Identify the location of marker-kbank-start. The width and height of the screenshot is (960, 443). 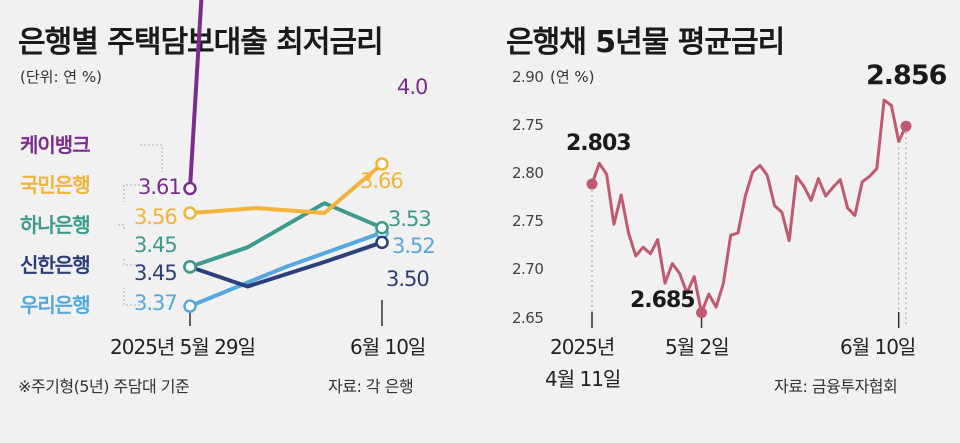
(190, 188).